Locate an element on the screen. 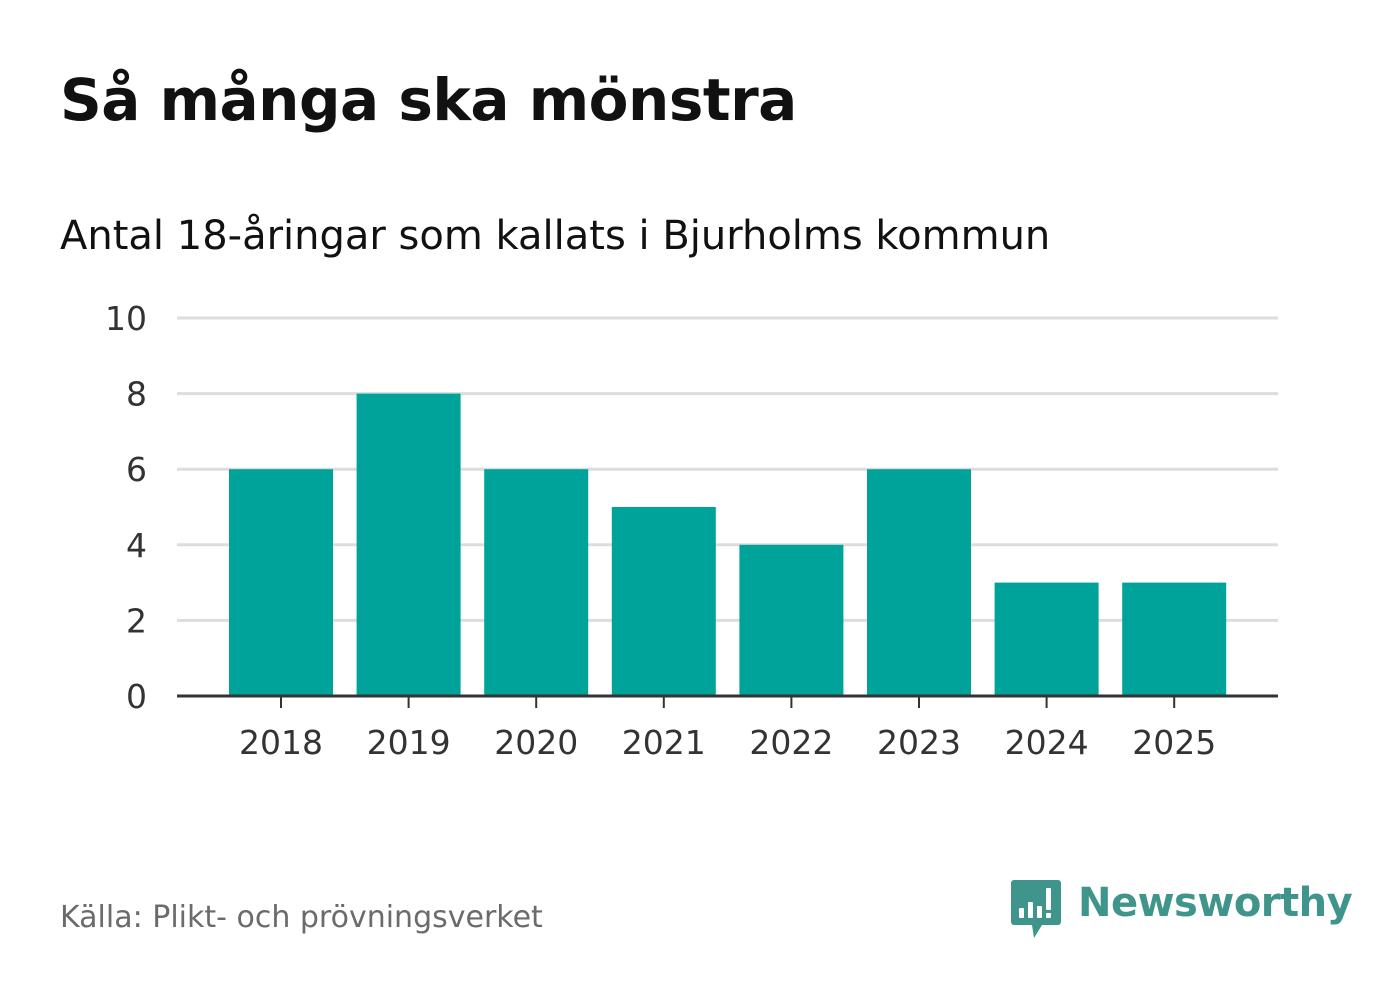 Image resolution: width=1382 pixels, height=999 pixels. x-tick-label: 2022 is located at coordinates (791, 742).